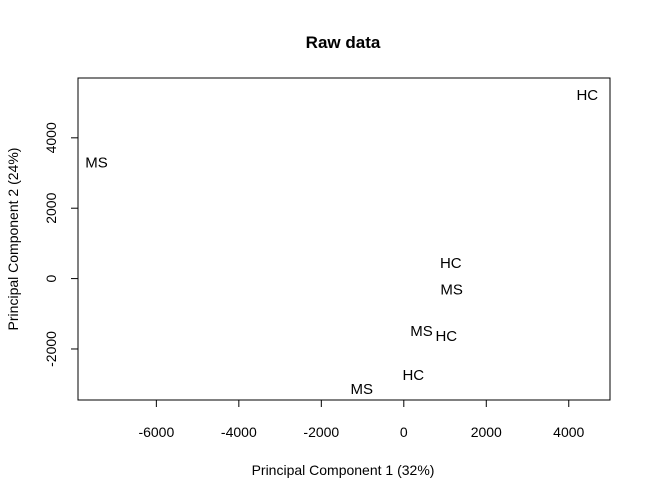 This screenshot has height=500, width=650. I want to click on chart-title: Raw data, so click(343, 42).